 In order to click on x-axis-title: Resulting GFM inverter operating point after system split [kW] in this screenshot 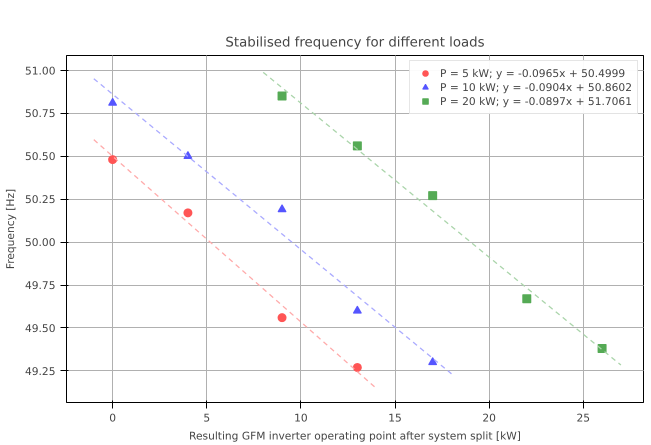, I will do `click(355, 436)`.